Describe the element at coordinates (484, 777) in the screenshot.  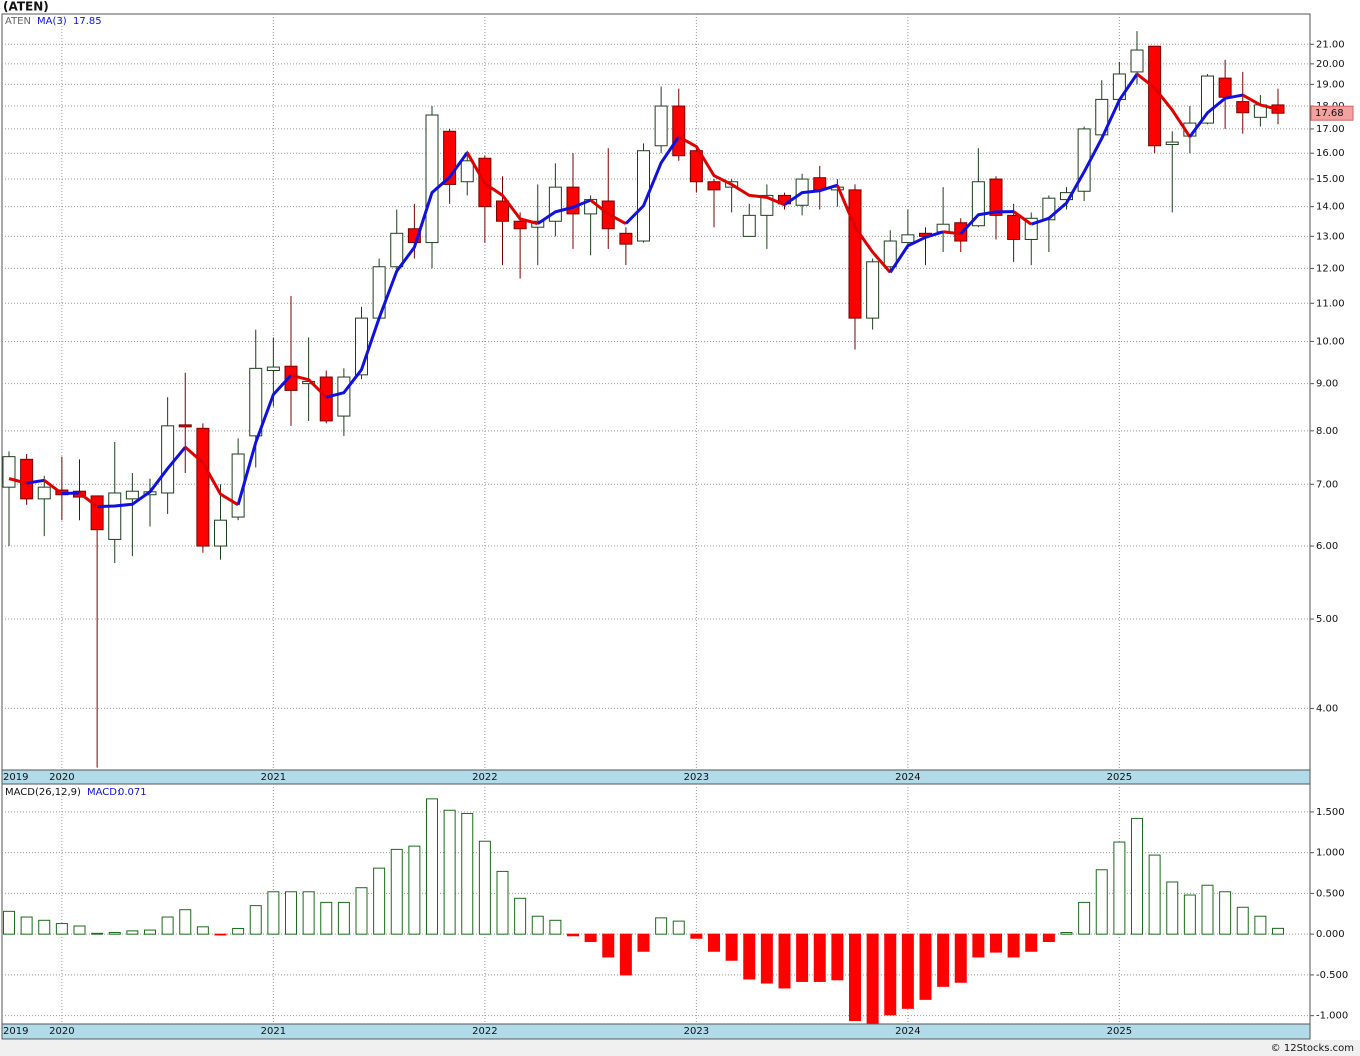
I see `x-tick-label: 2022` at that location.